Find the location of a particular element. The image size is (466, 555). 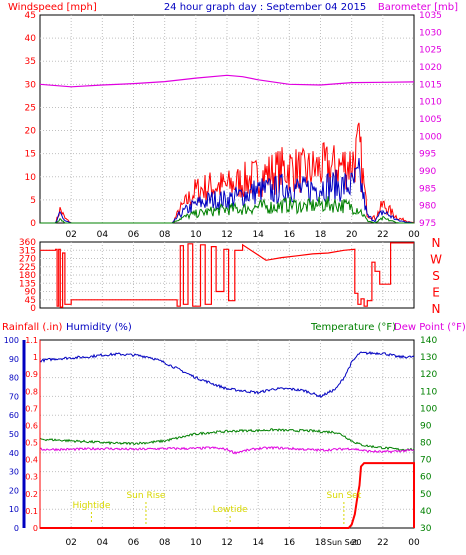

barometer-tick: 1000 is located at coordinates (430, 137).